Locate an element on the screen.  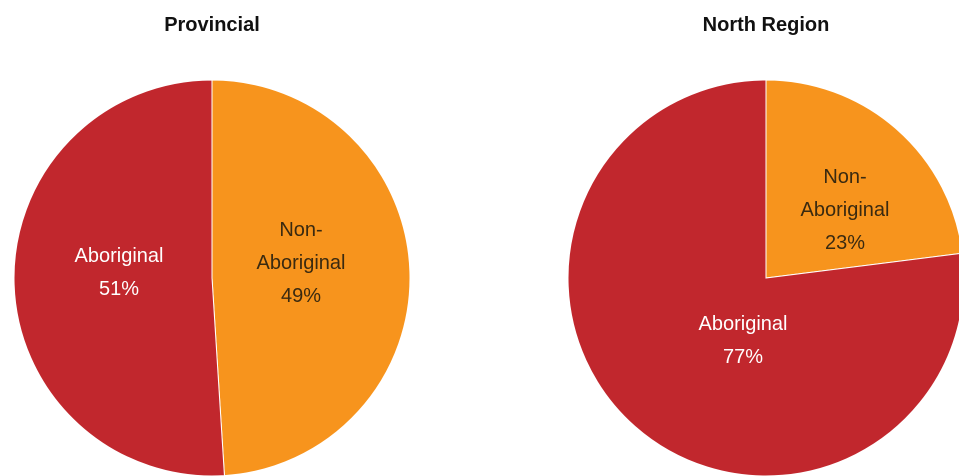
north-region-slice-non-aboriginal is located at coordinates (862, 179).